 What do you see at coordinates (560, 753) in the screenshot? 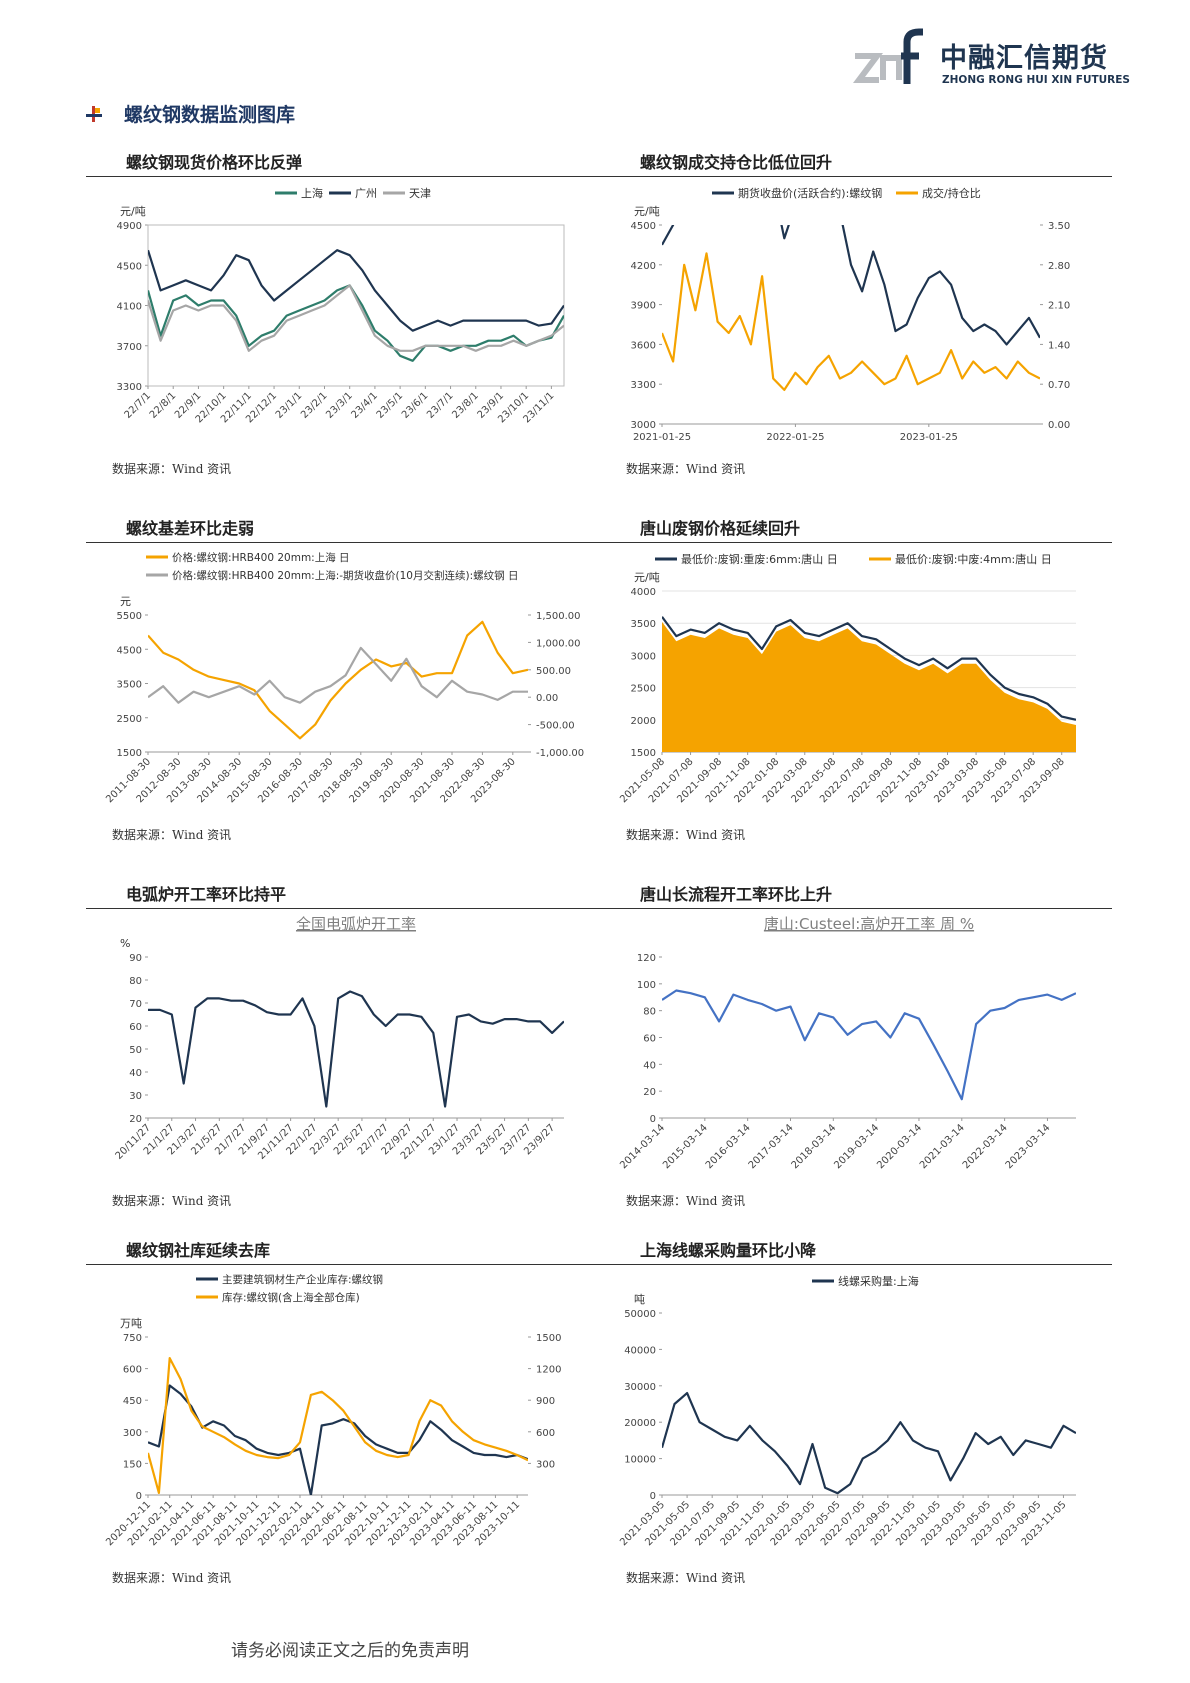
I see `y2-tick-label: -1,000.00` at bounding box center [560, 753].